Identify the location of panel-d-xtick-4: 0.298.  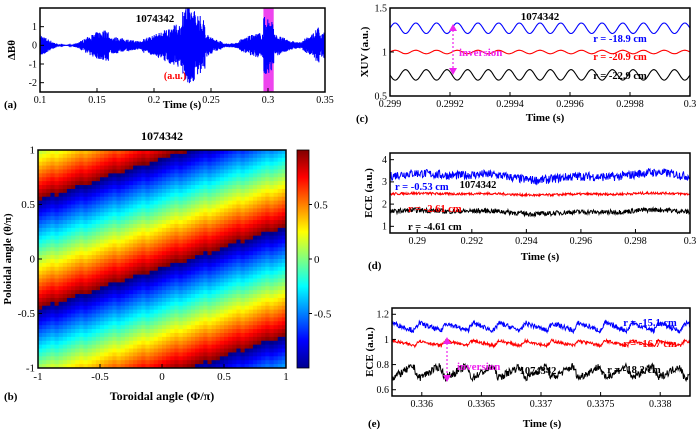
(635, 241).